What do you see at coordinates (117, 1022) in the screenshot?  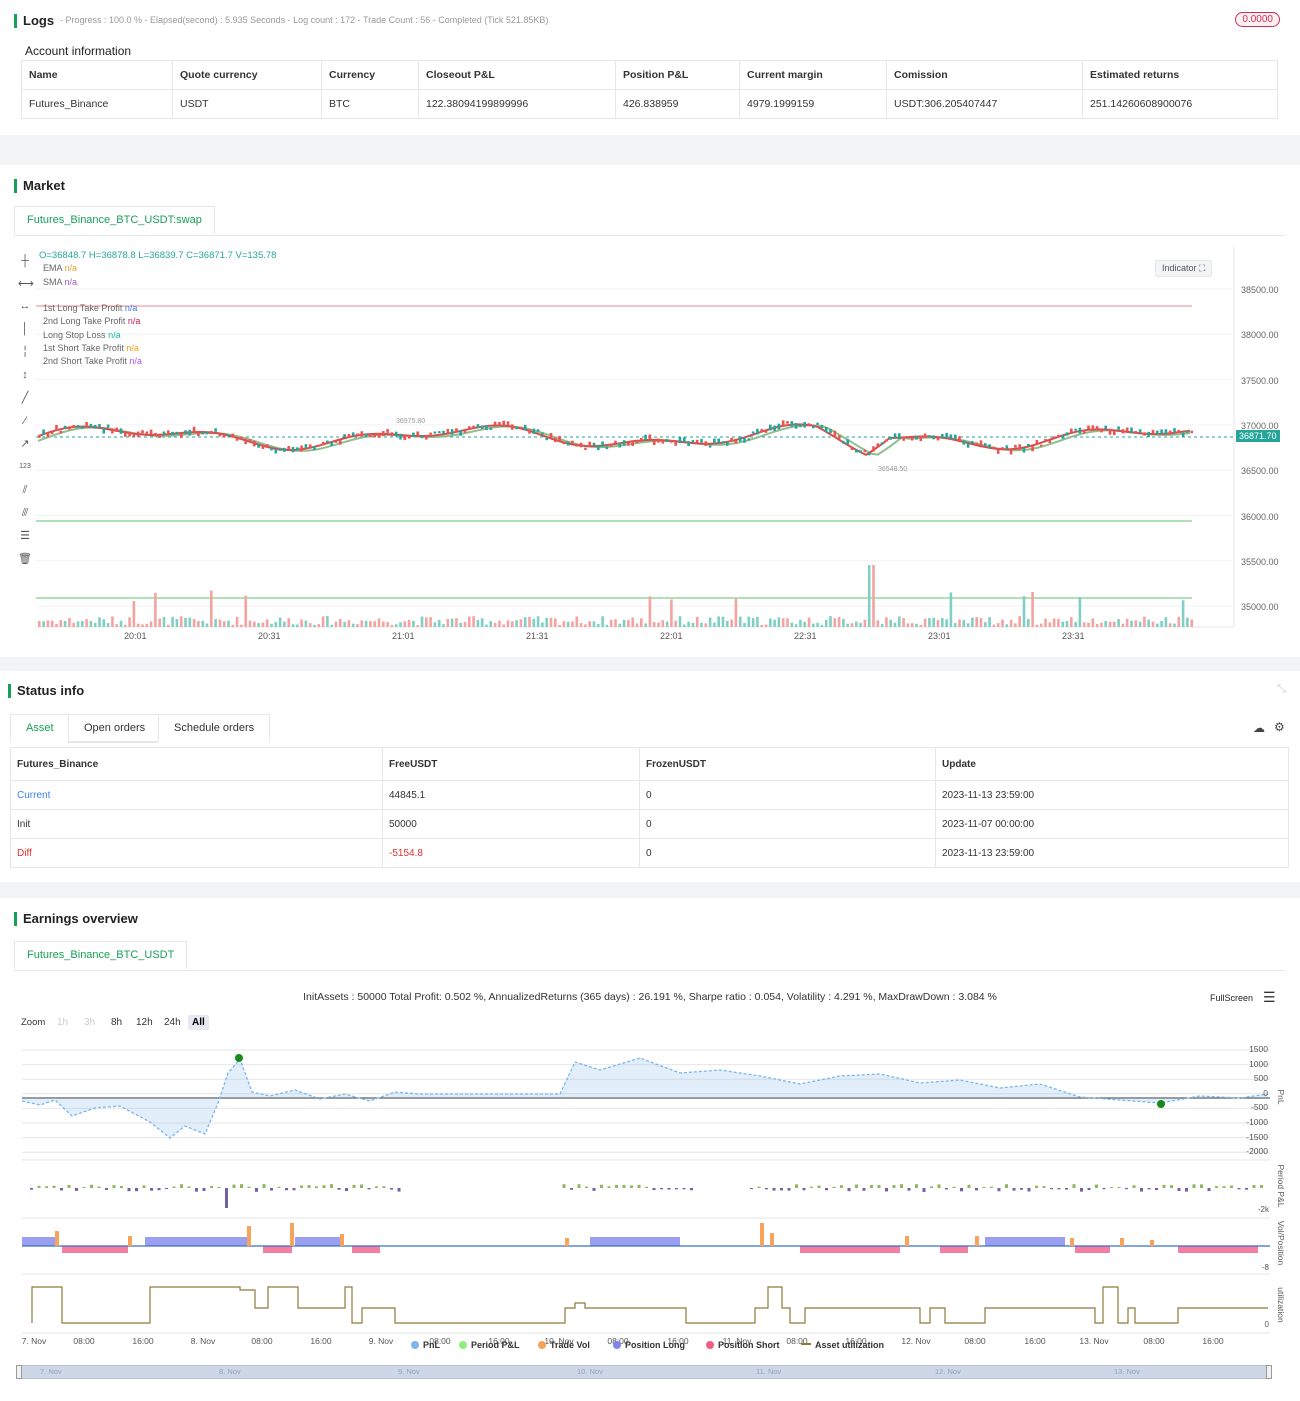 I see `zoom-8h-button: 8h` at bounding box center [117, 1022].